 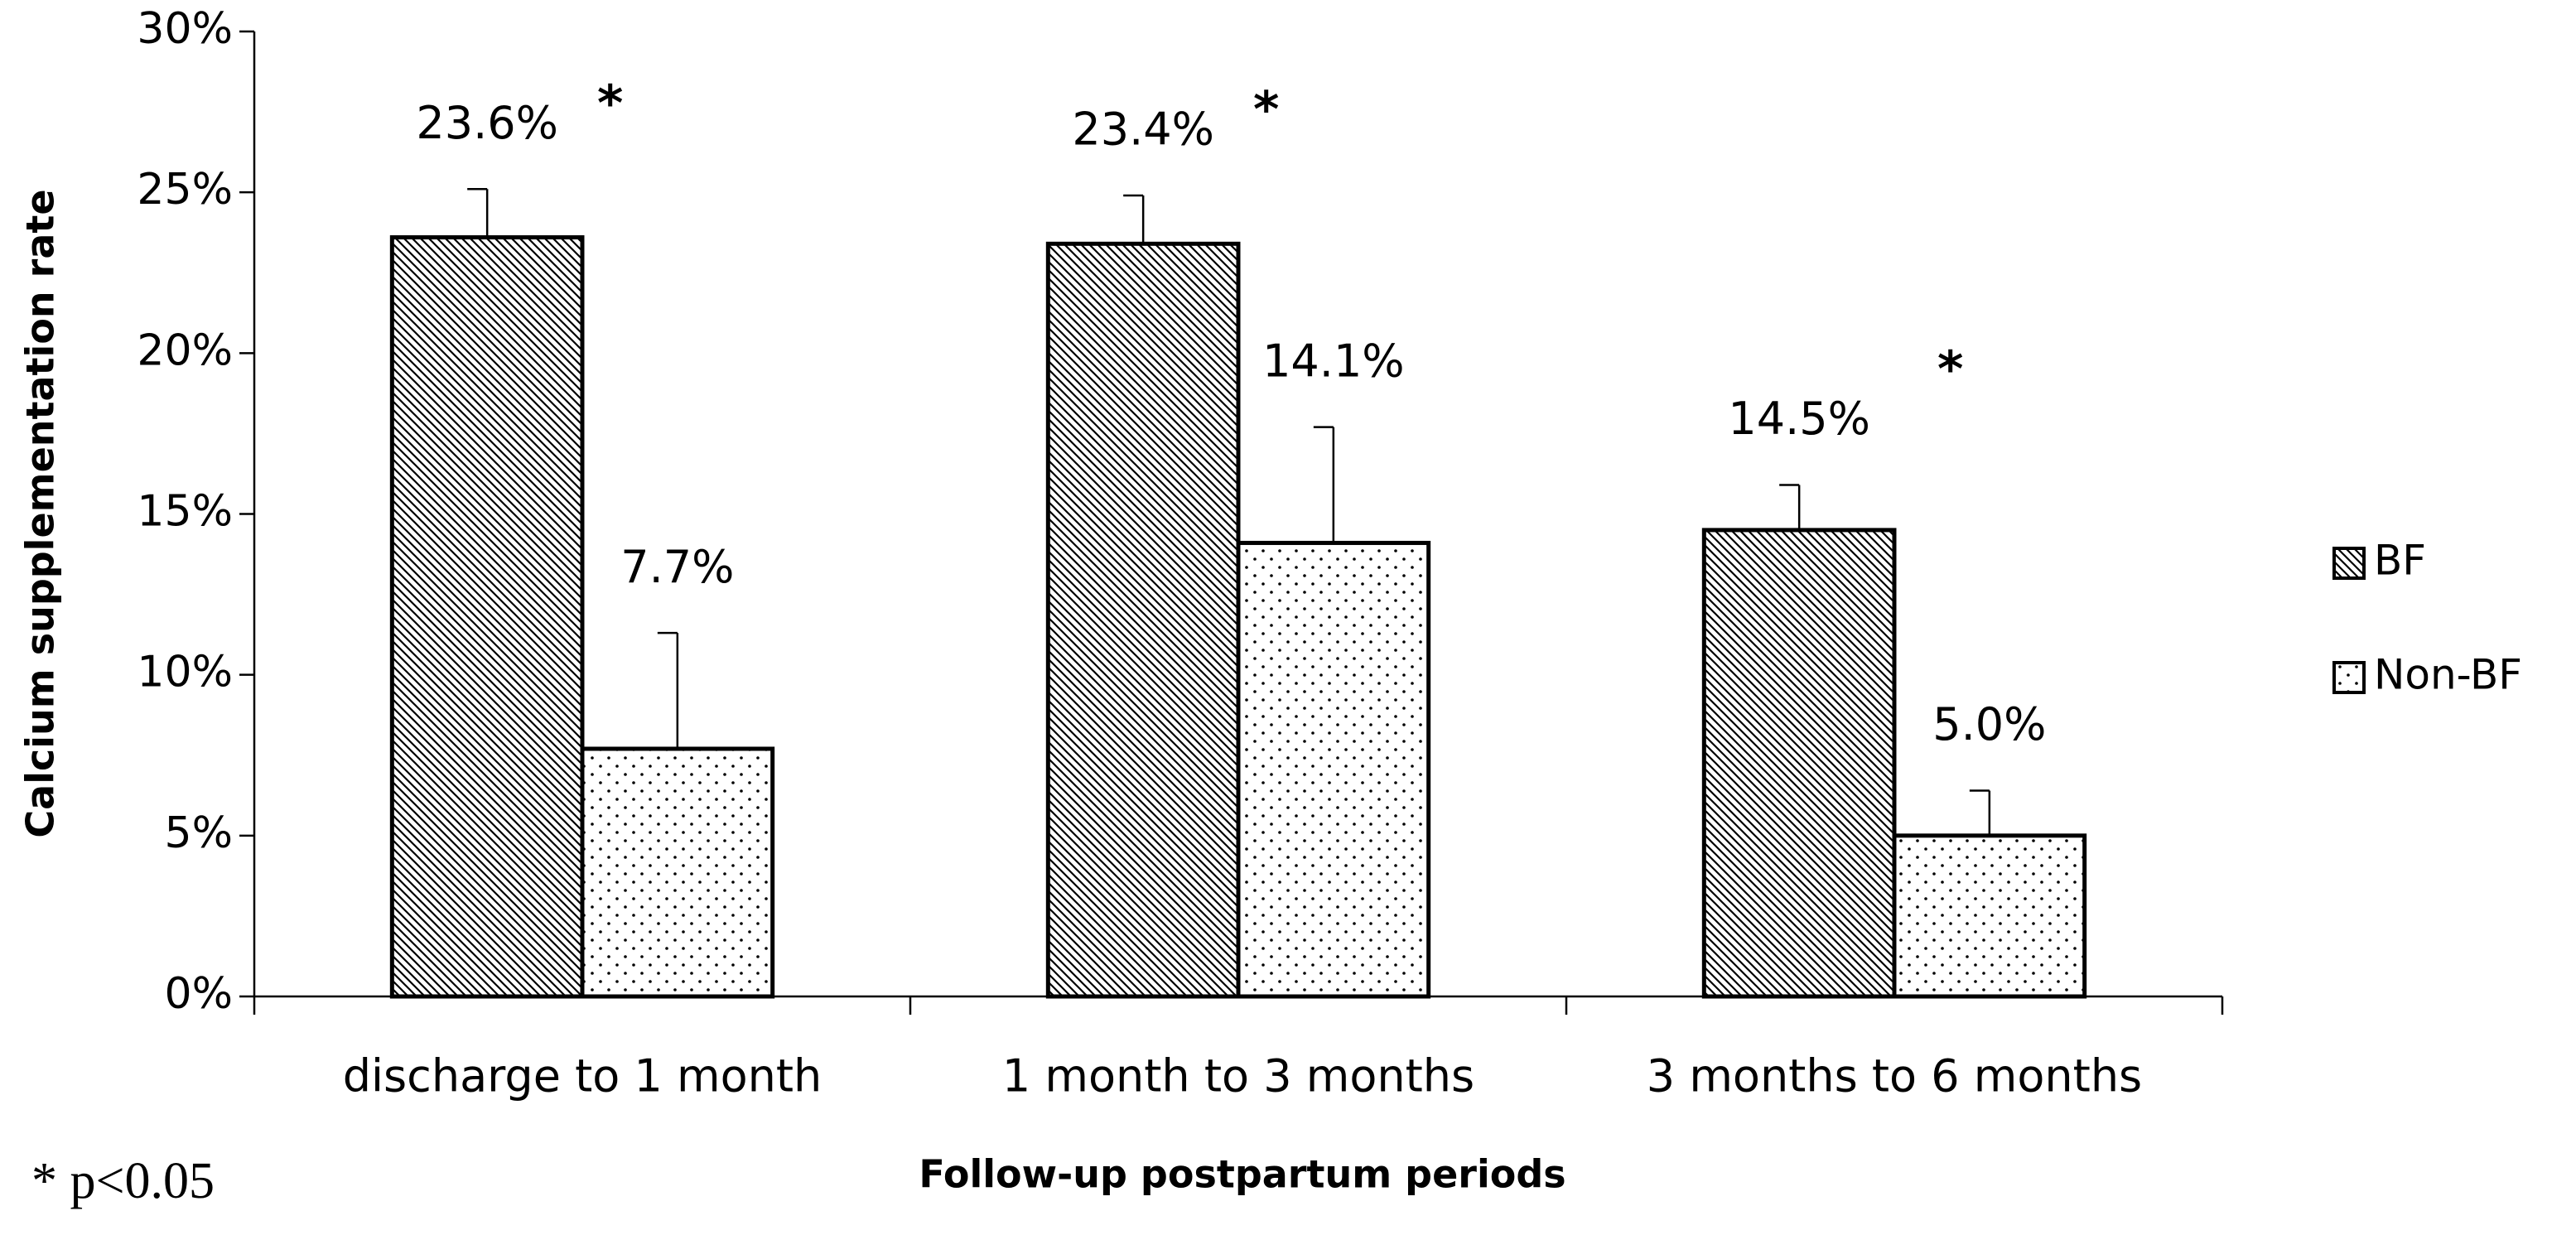 I want to click on y-tick-label: 20%, so click(x=185, y=350).